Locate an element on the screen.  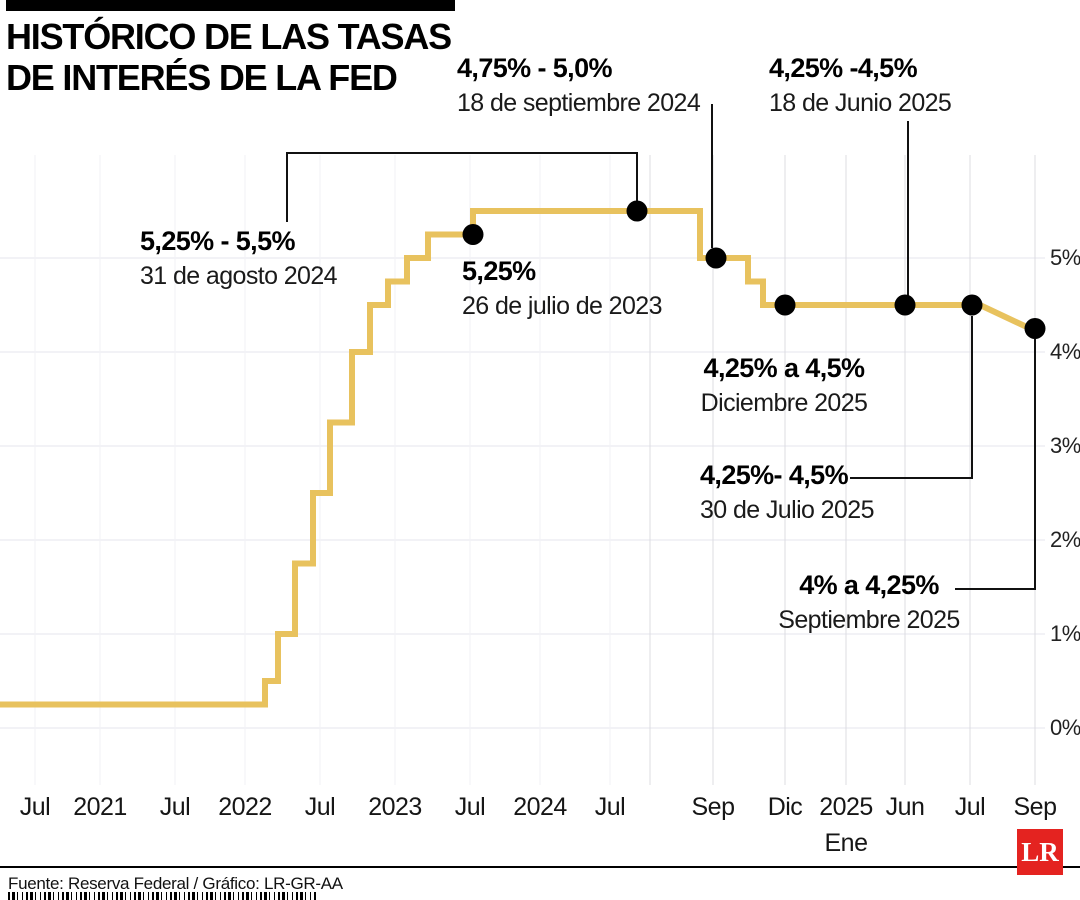
x-tick-label: 2024 is located at coordinates (540, 807).